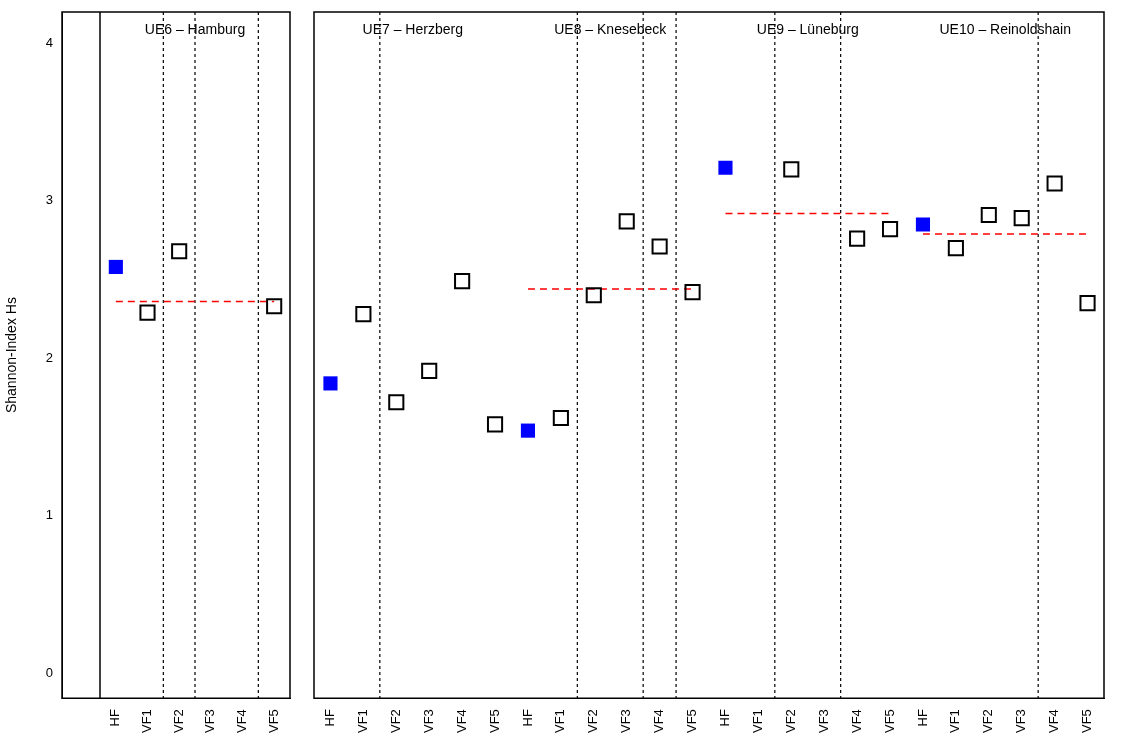  Describe the element at coordinates (49, 357) in the screenshot. I see `y-tick-label: 2` at that location.